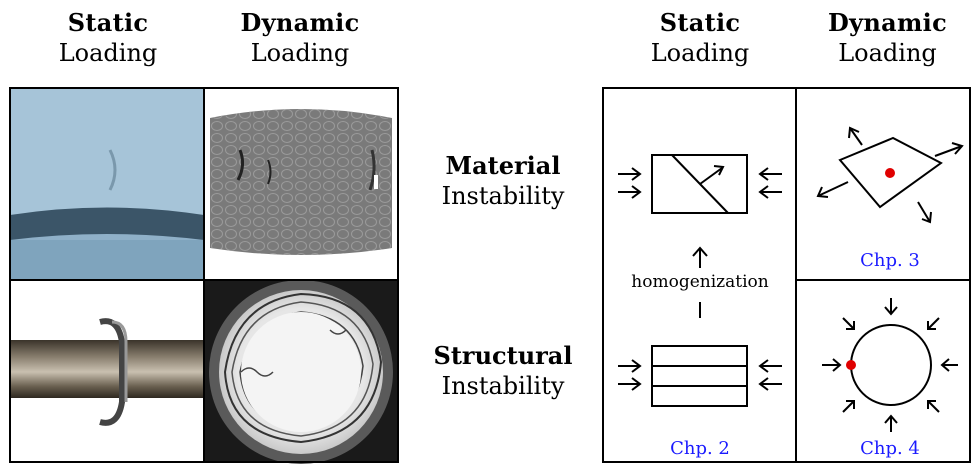  What do you see at coordinates (301, 184) in the screenshot?
I see `photo-dynamic-material` at bounding box center [301, 184].